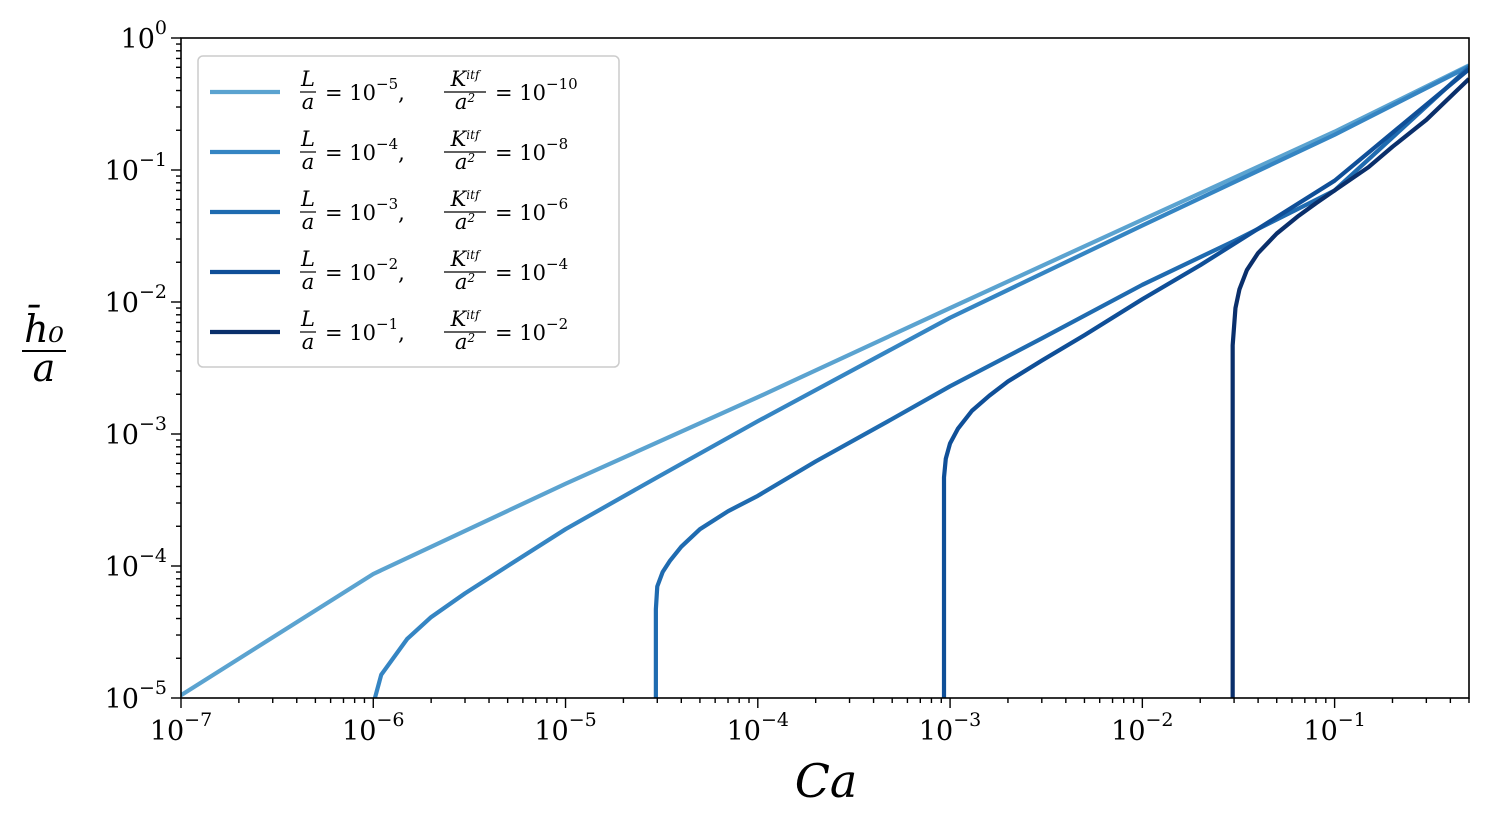 This screenshot has height=831, width=1495. What do you see at coordinates (950, 728) in the screenshot?
I see `x-tick-label: 10⁻³` at bounding box center [950, 728].